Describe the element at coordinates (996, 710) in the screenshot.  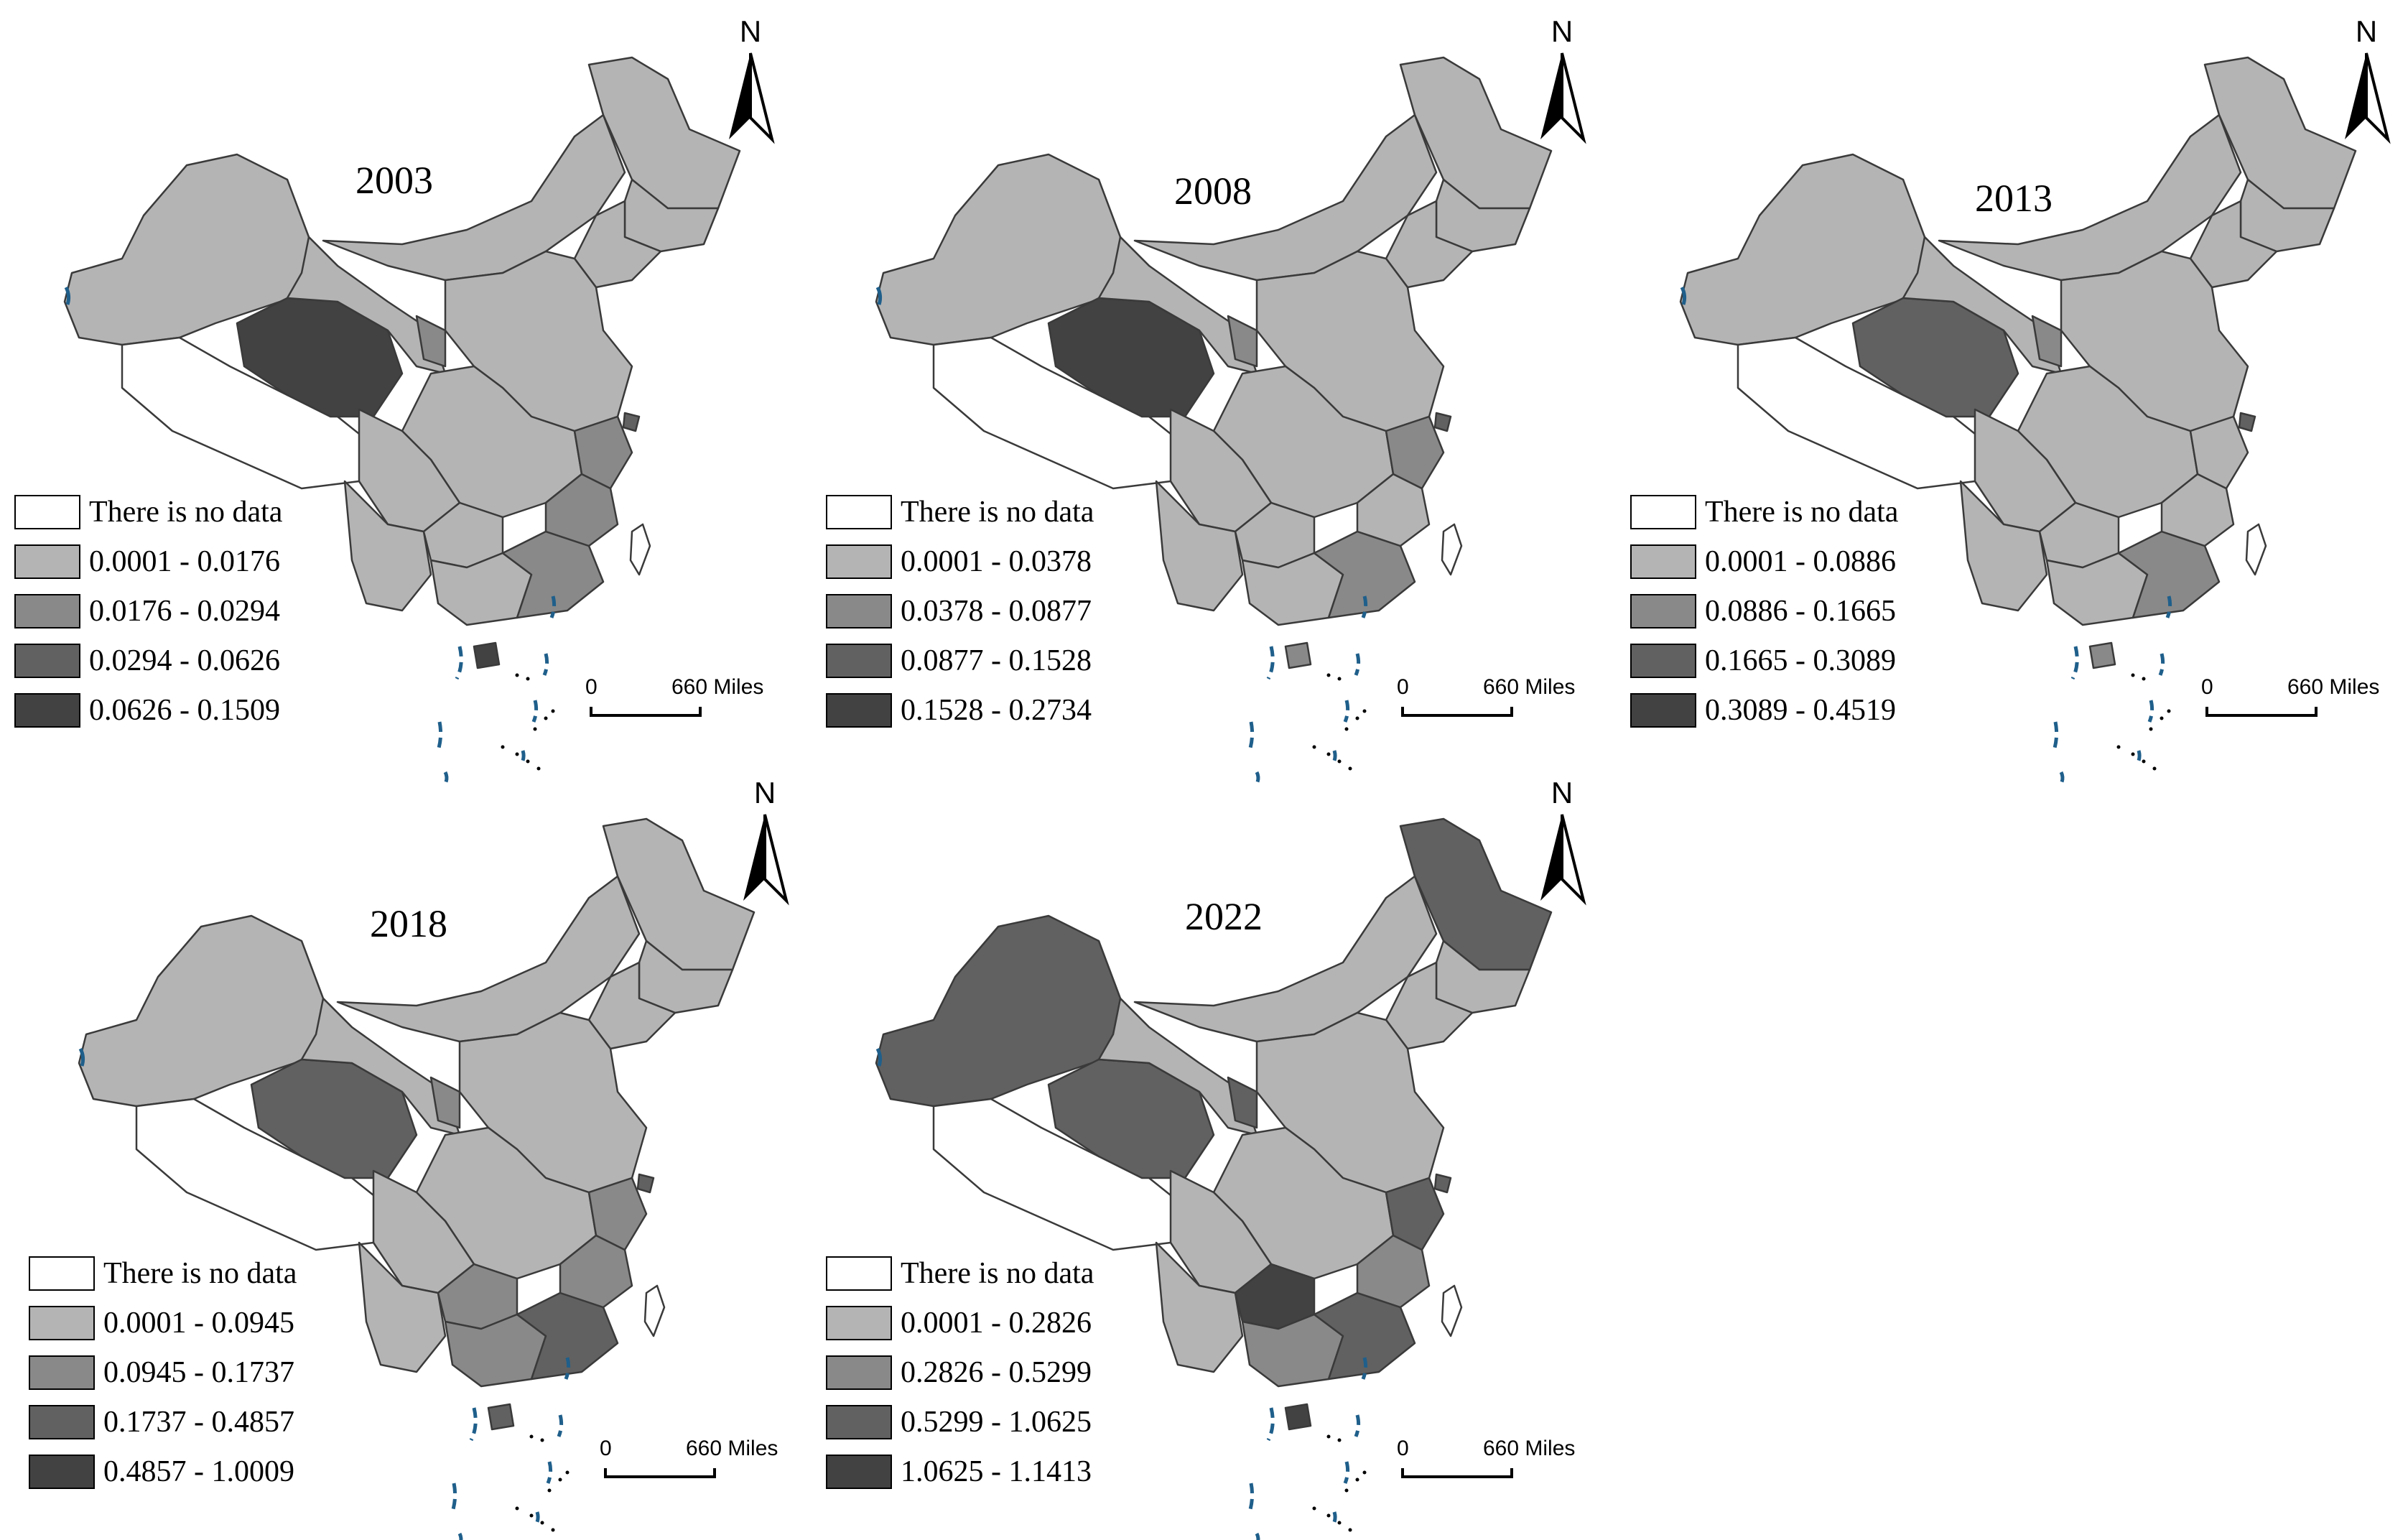
I see `legend-label: 0.1528 - 0.2734` at that location.